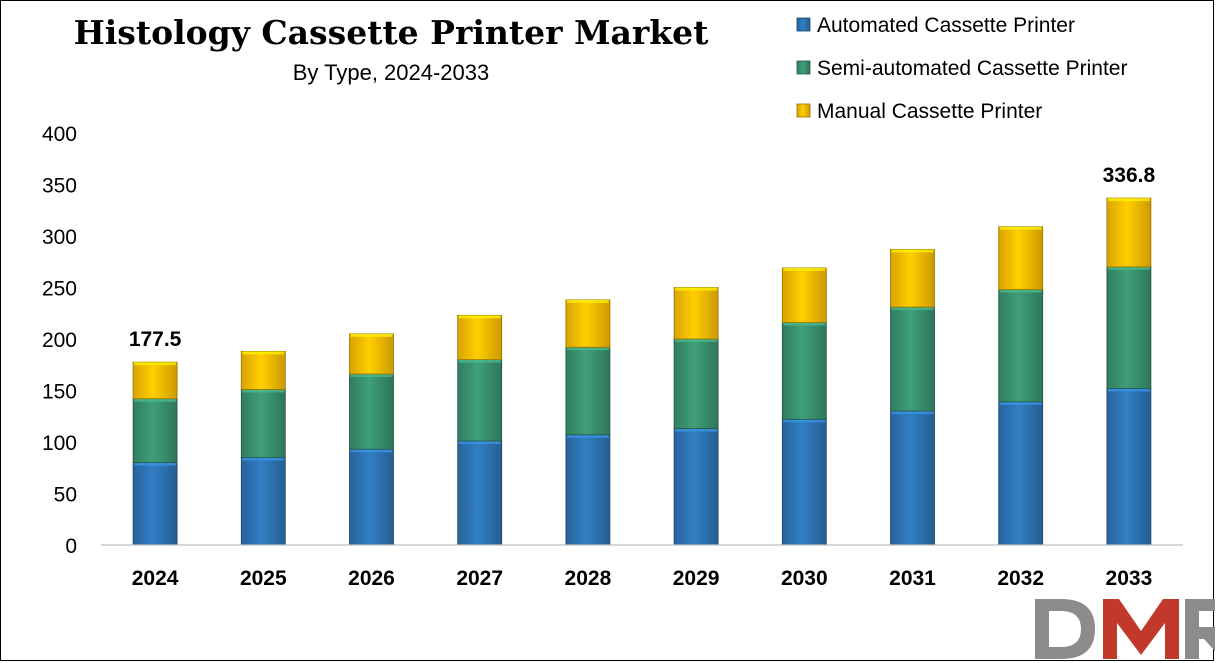 The height and width of the screenshot is (663, 1216). Describe the element at coordinates (59, 237) in the screenshot. I see `y-tick-label: 300` at that location.